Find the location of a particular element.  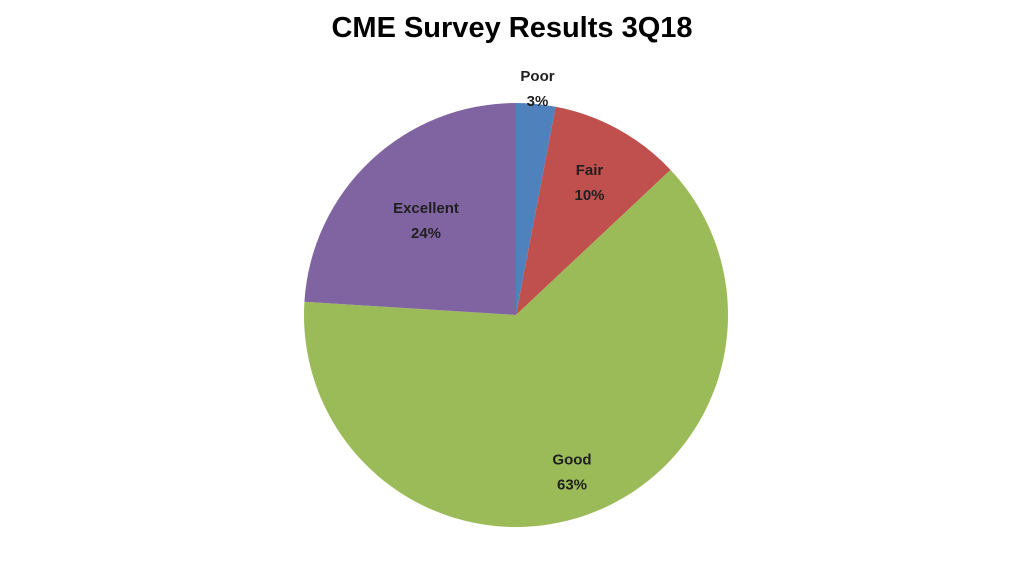

data-label-excellent-name: Excellent is located at coordinates (426, 208).